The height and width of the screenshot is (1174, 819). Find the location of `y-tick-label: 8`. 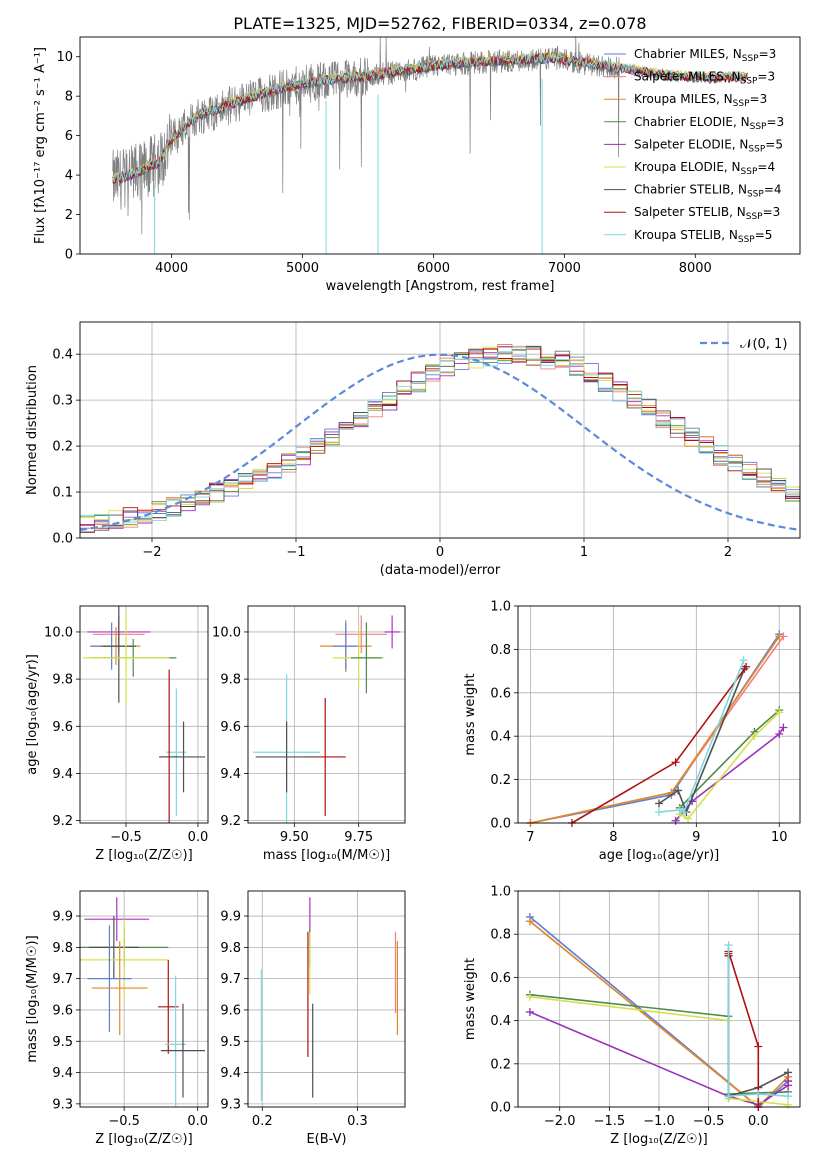

y-tick-label: 8 is located at coordinates (69, 97).